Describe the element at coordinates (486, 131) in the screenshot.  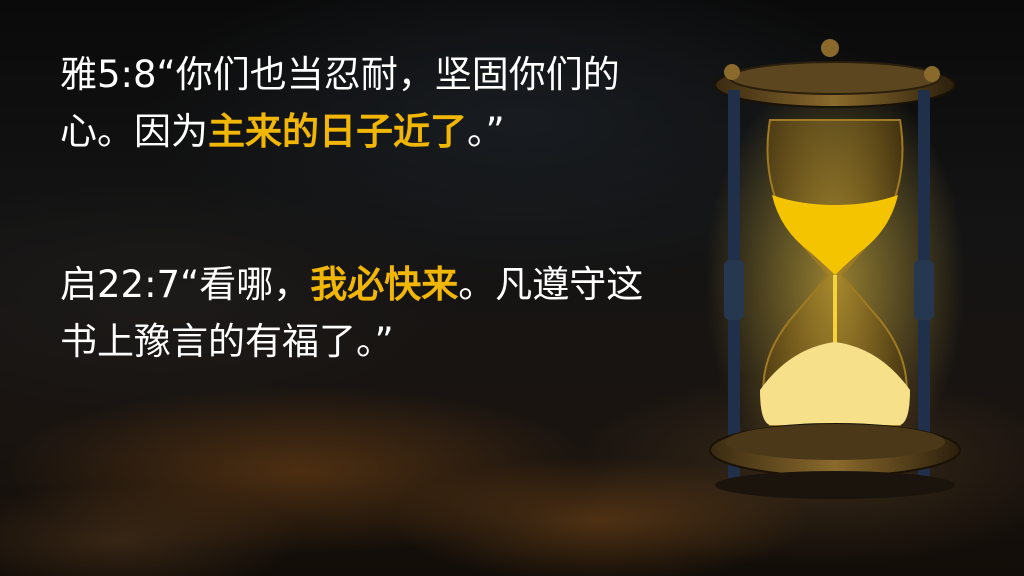
I see `verse-text-end: 。”` at that location.